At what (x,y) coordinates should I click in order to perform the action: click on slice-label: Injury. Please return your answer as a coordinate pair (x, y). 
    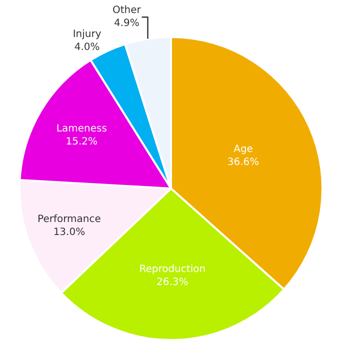
    Looking at the image, I should click on (87, 34).